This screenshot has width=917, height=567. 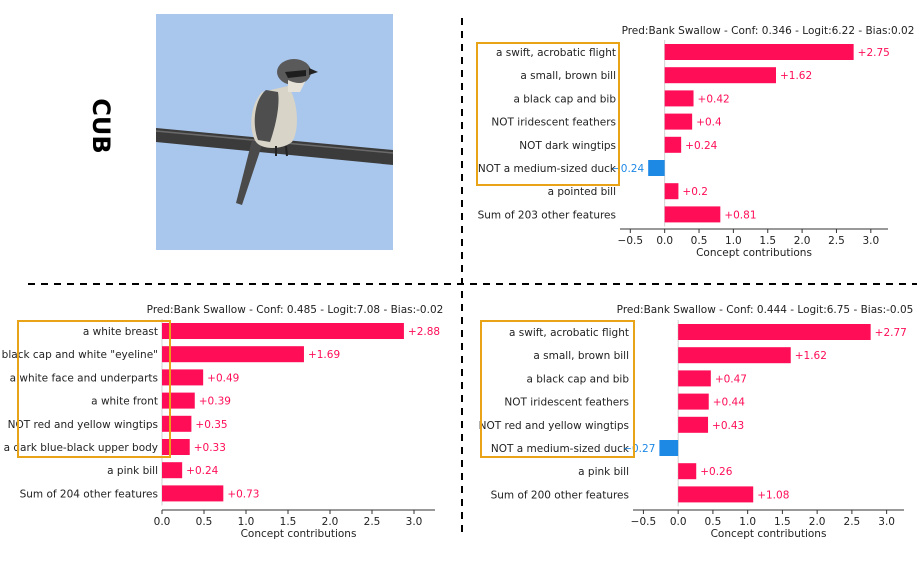 I want to click on category-label: NOT dark wingtips, so click(x=567, y=146).